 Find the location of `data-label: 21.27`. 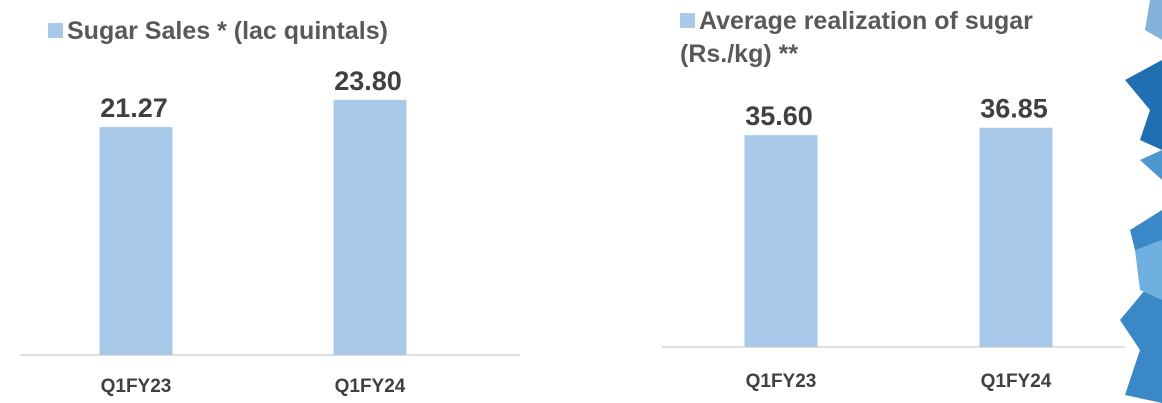

data-label: 21.27 is located at coordinates (134, 108).